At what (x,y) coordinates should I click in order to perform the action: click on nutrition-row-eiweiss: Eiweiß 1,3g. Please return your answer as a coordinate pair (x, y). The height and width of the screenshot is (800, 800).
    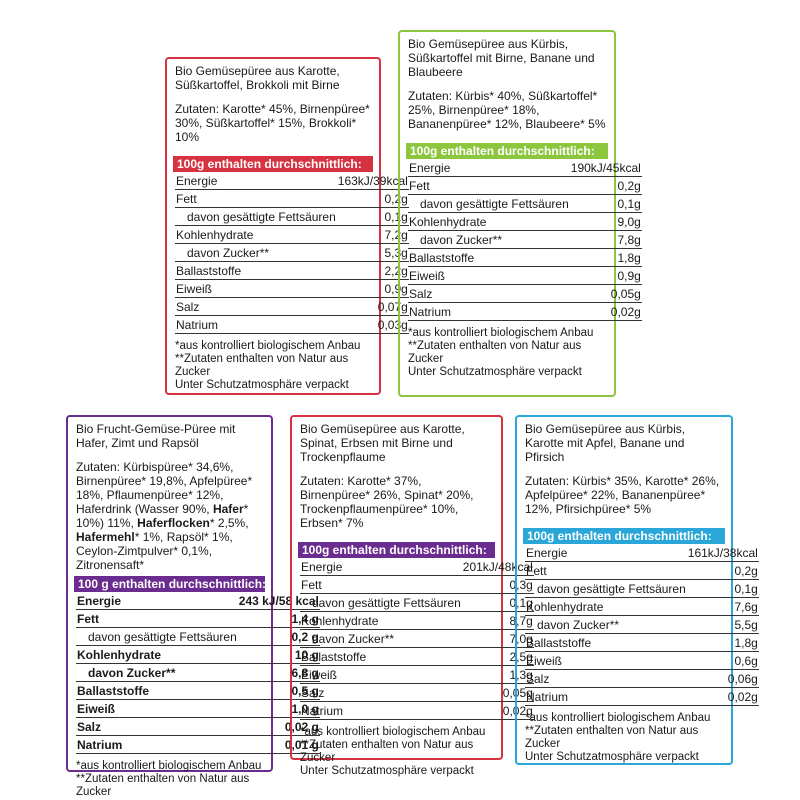
    Looking at the image, I should click on (417, 674).